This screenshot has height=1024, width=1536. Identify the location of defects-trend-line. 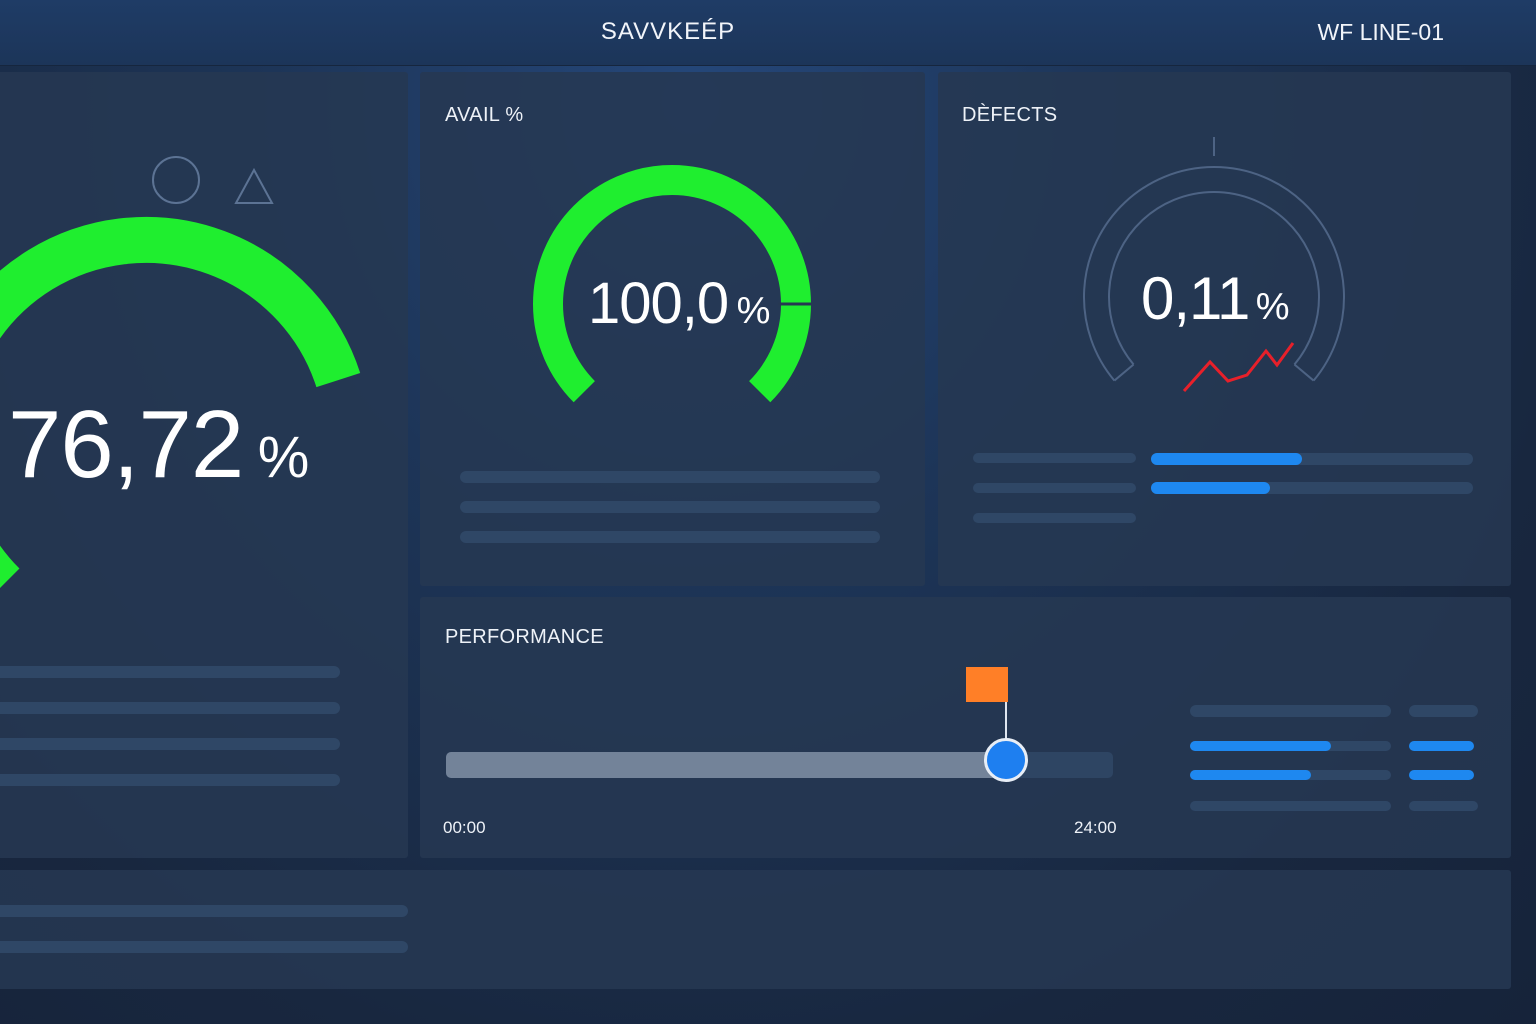
(1238, 367).